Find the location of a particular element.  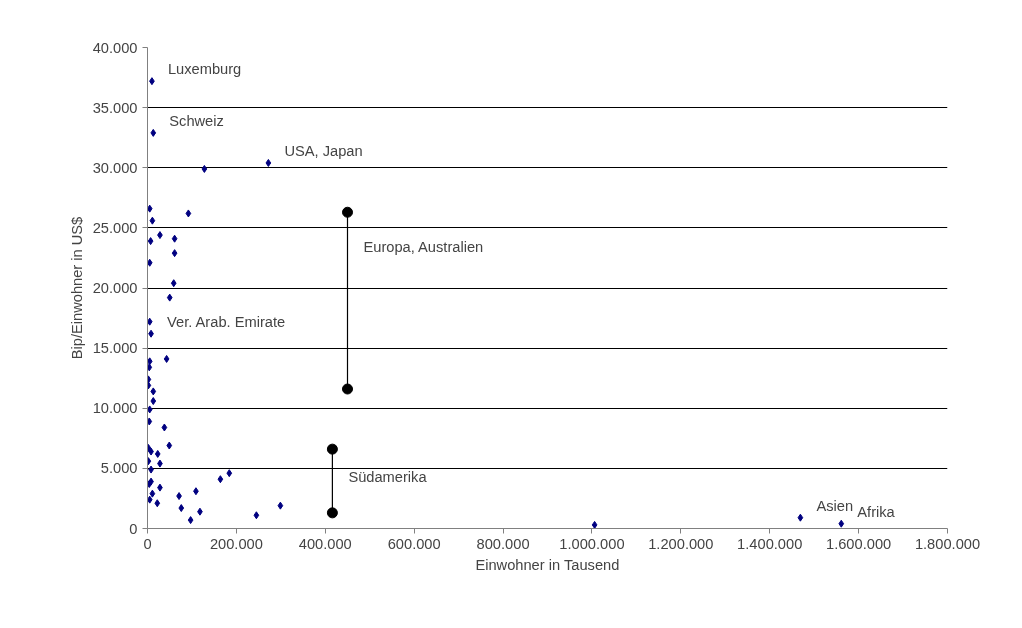

x-axis-title: Einwohner in Tausend is located at coordinates (547, 564).